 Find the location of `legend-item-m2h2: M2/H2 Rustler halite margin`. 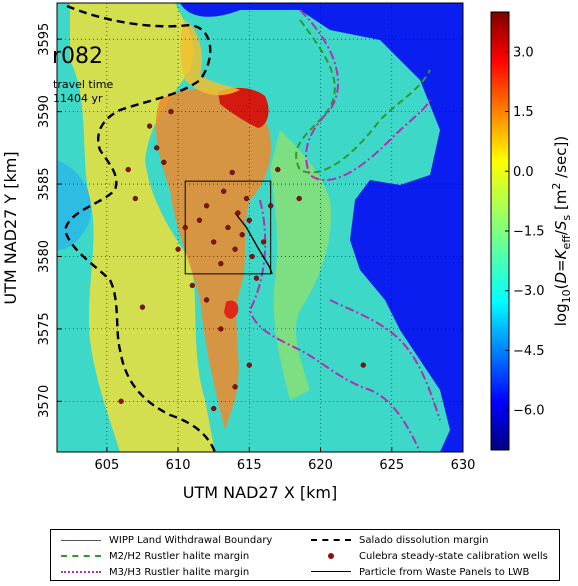

legend-item-m2h2: M2/H2 Rustler halite margin is located at coordinates (154, 556).